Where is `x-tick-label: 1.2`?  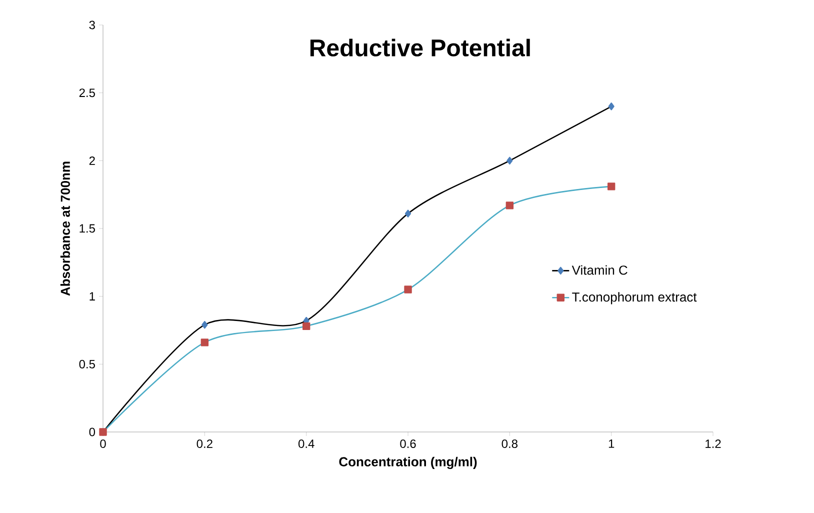 x-tick-label: 1.2 is located at coordinates (713, 444).